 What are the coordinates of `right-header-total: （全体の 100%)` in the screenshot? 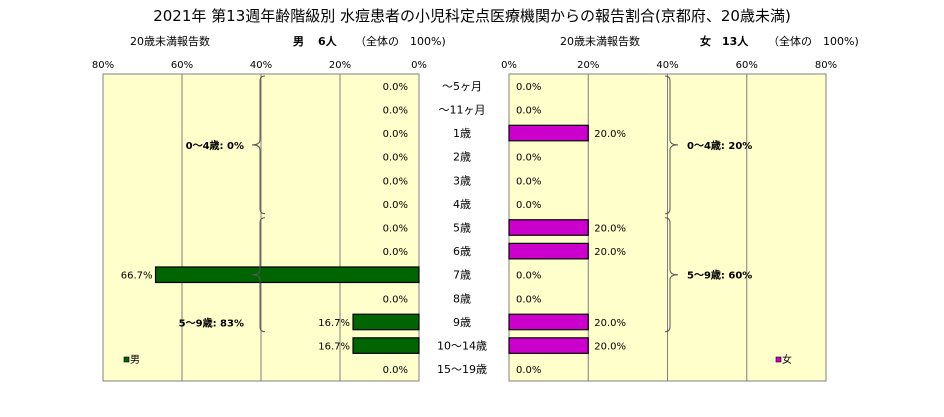 It's located at (813, 41).